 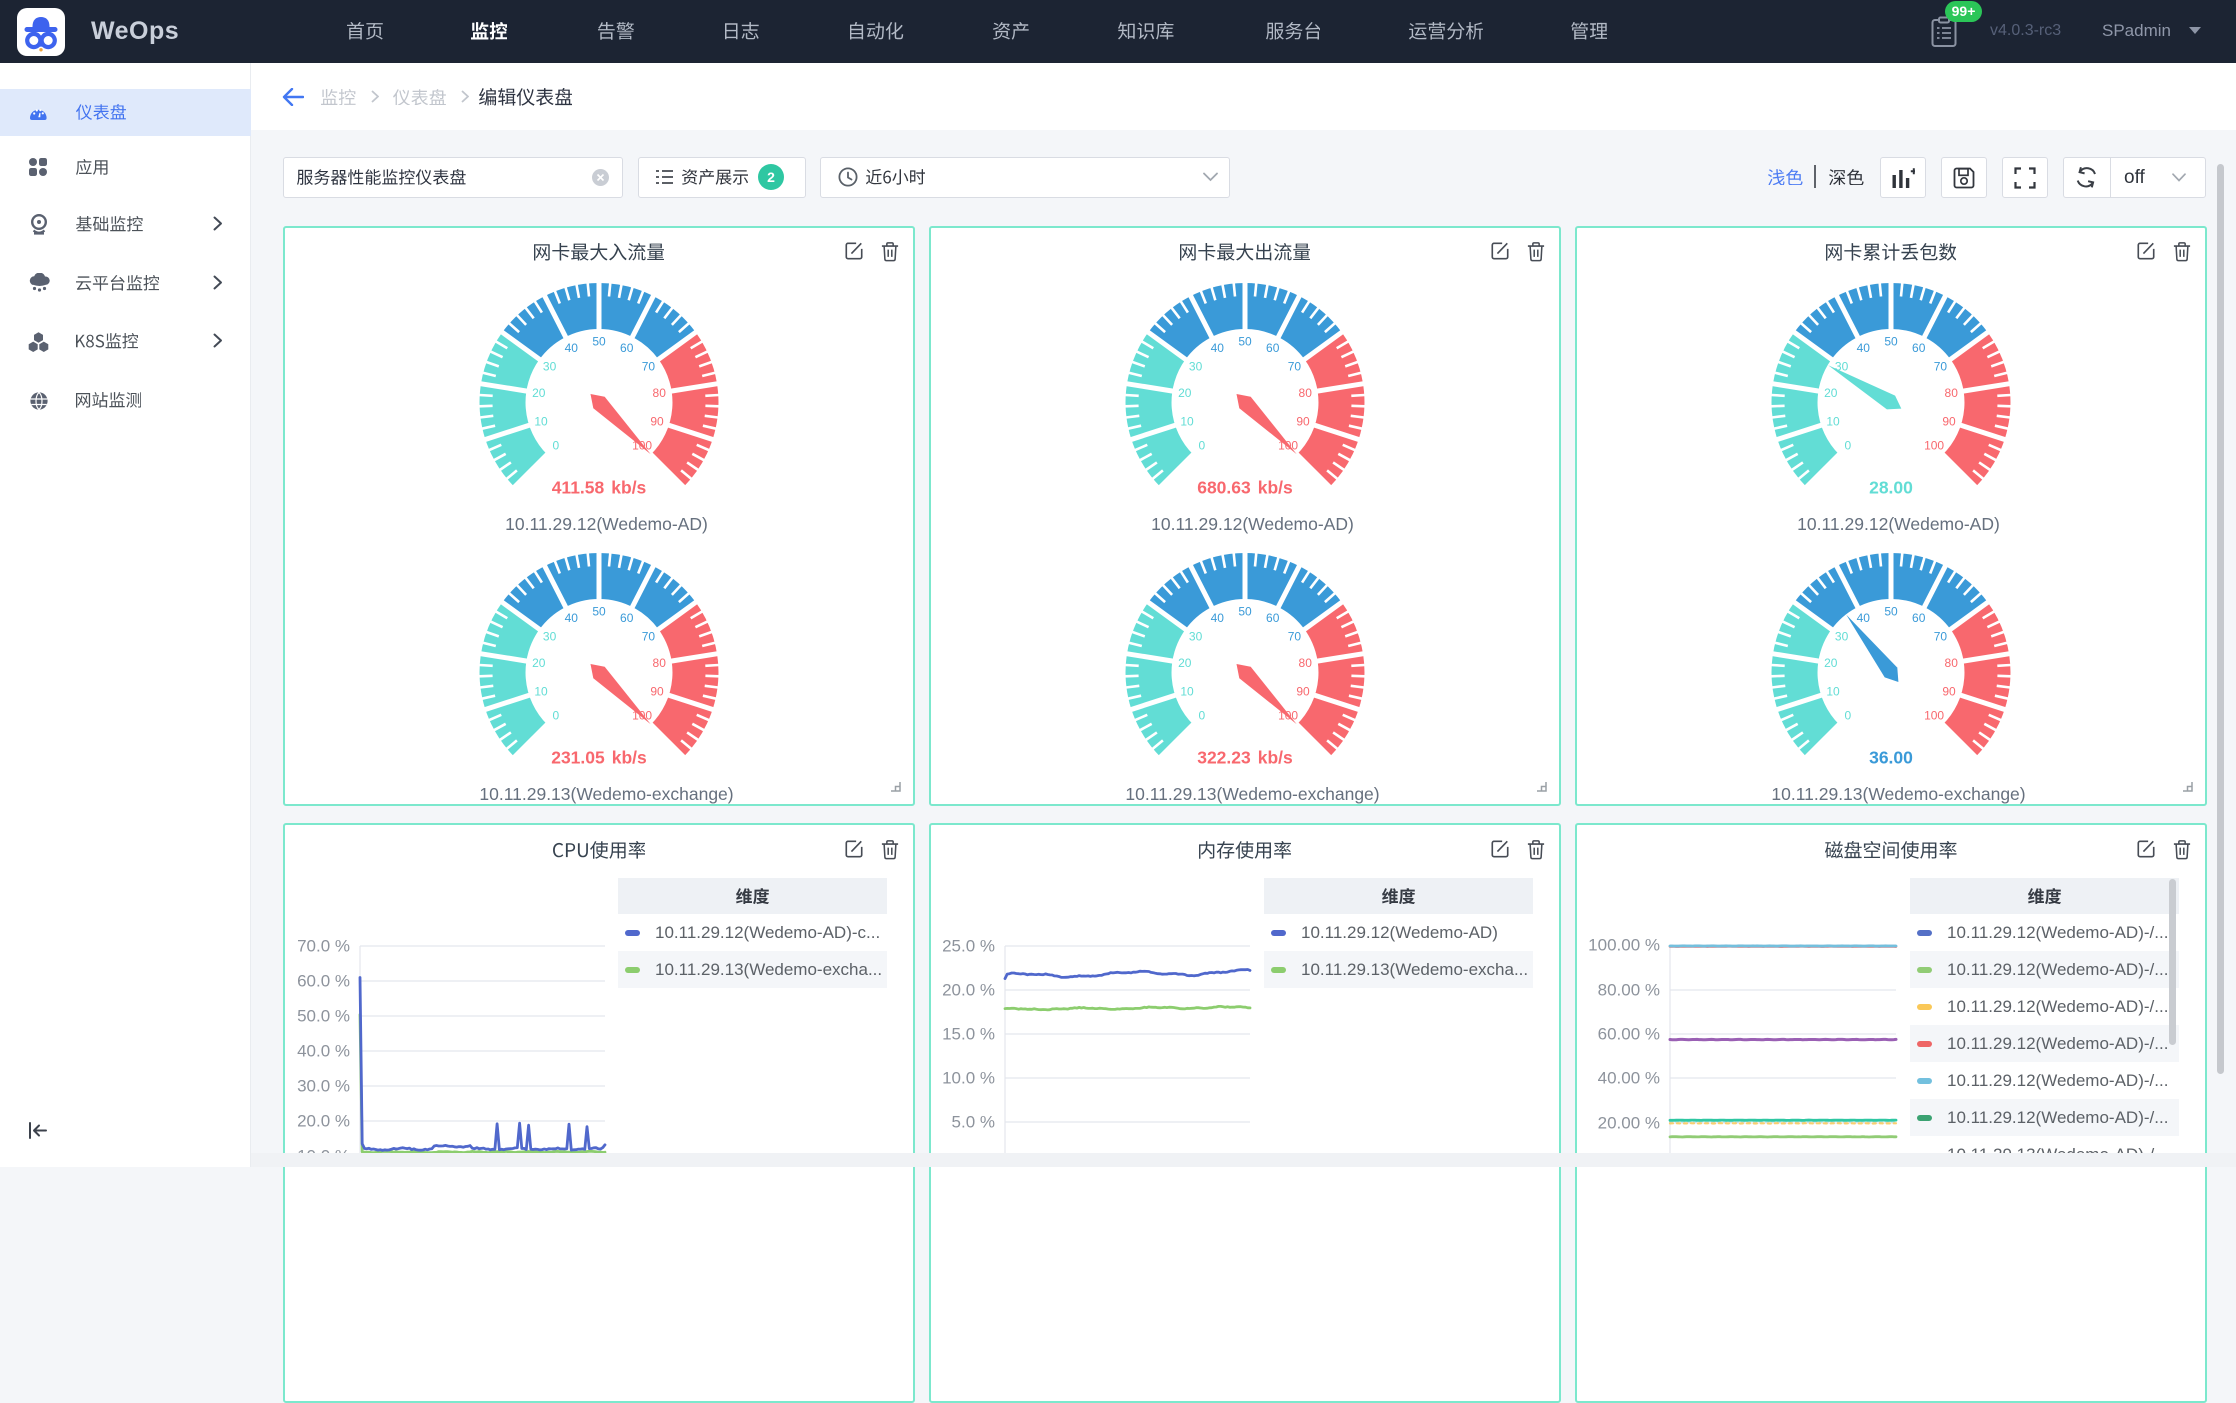 I want to click on svg-text: 30.0 %, so click(x=323, y=1086).